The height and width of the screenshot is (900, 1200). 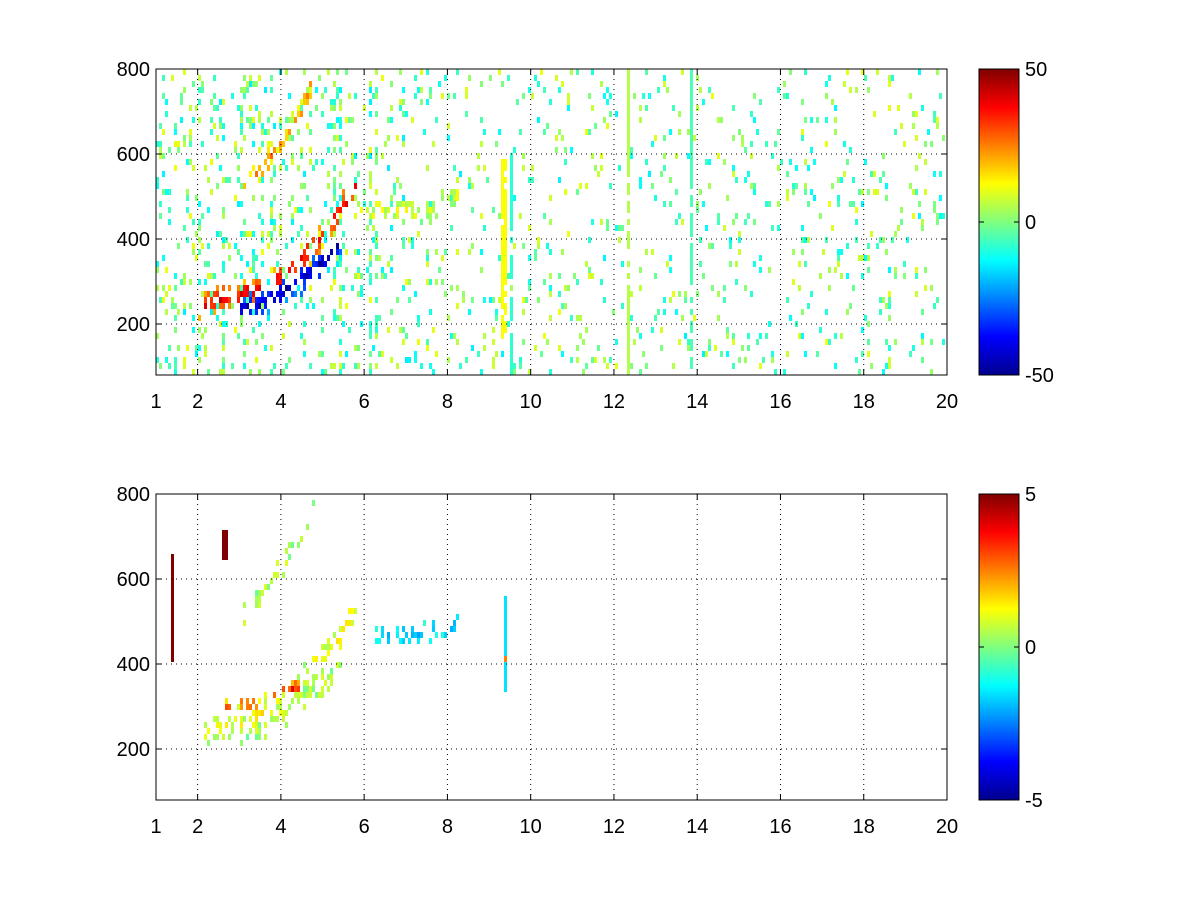 What do you see at coordinates (1034, 801) in the screenshot?
I see `colorbar-label: -5` at bounding box center [1034, 801].